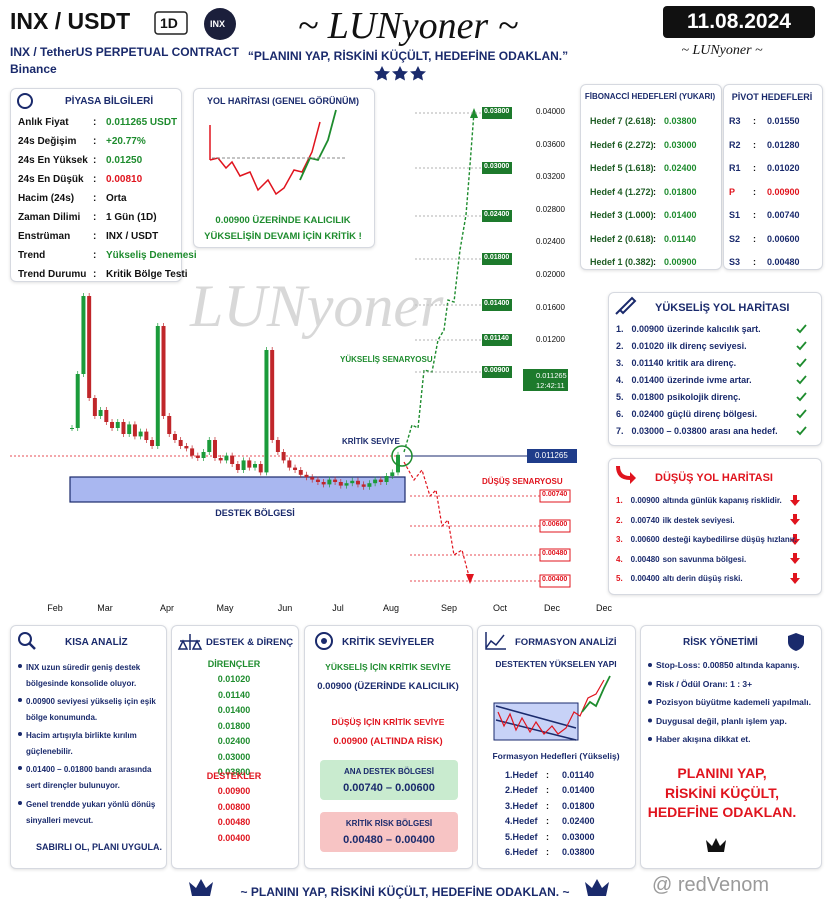 The width and height of the screenshot is (828, 912). What do you see at coordinates (47, 141) in the screenshot?
I see `row-label: 24s Değişim` at bounding box center [47, 141].